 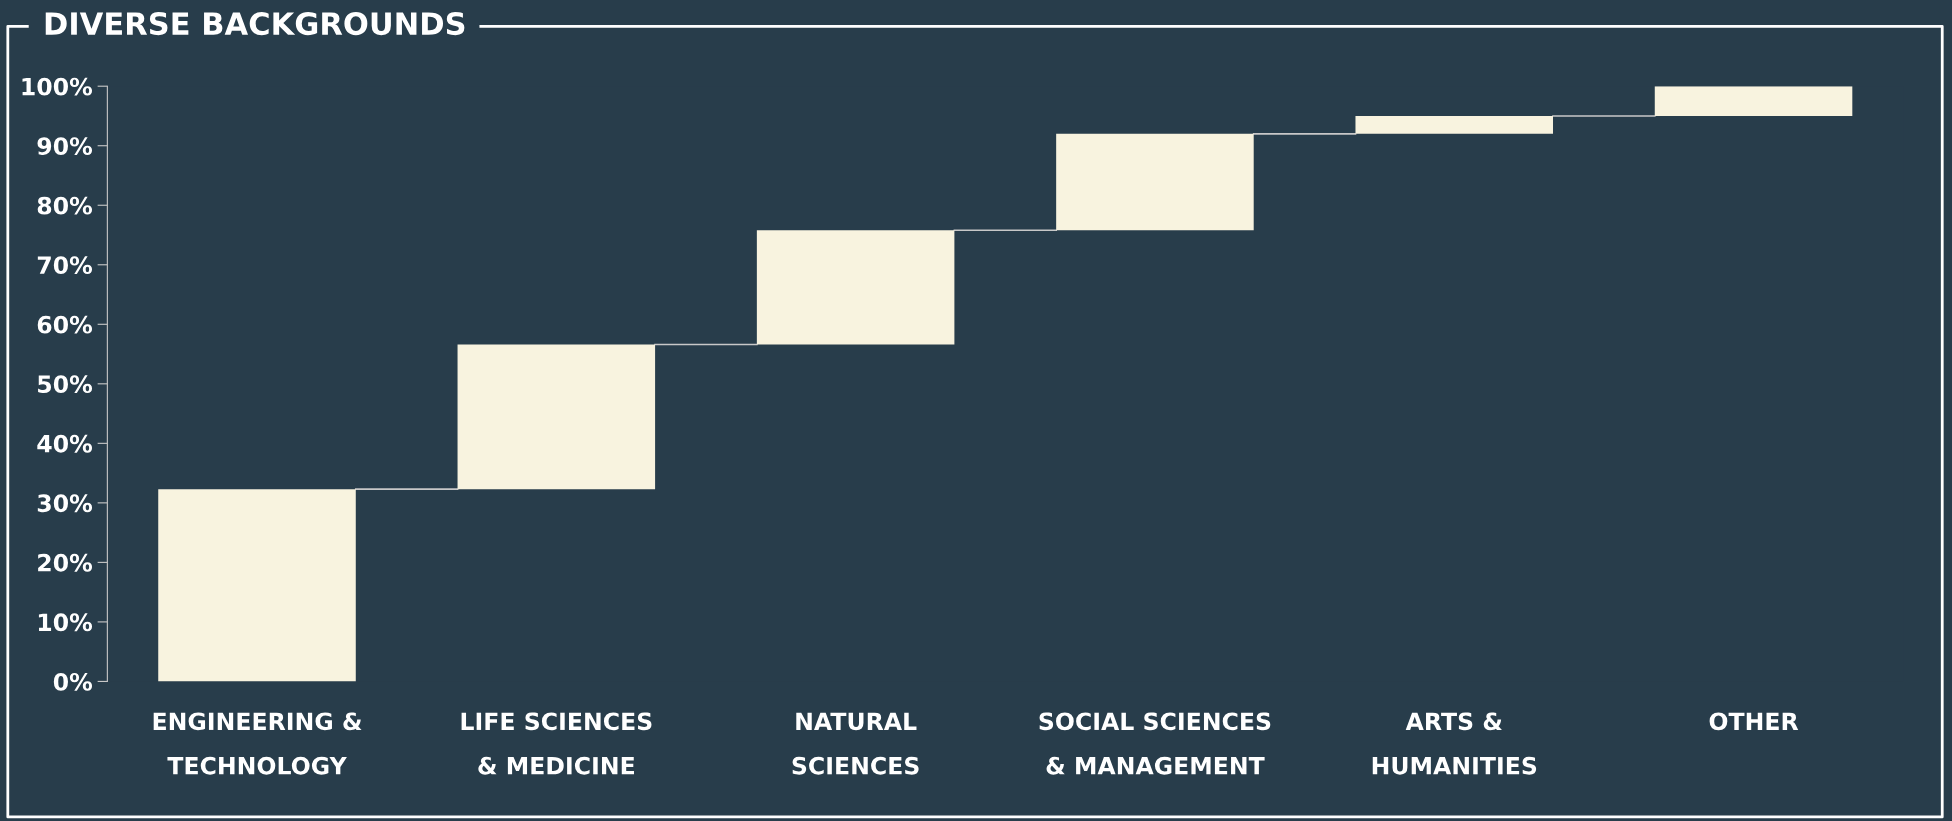 I want to click on y-tick-label: 70%, so click(x=65, y=265).